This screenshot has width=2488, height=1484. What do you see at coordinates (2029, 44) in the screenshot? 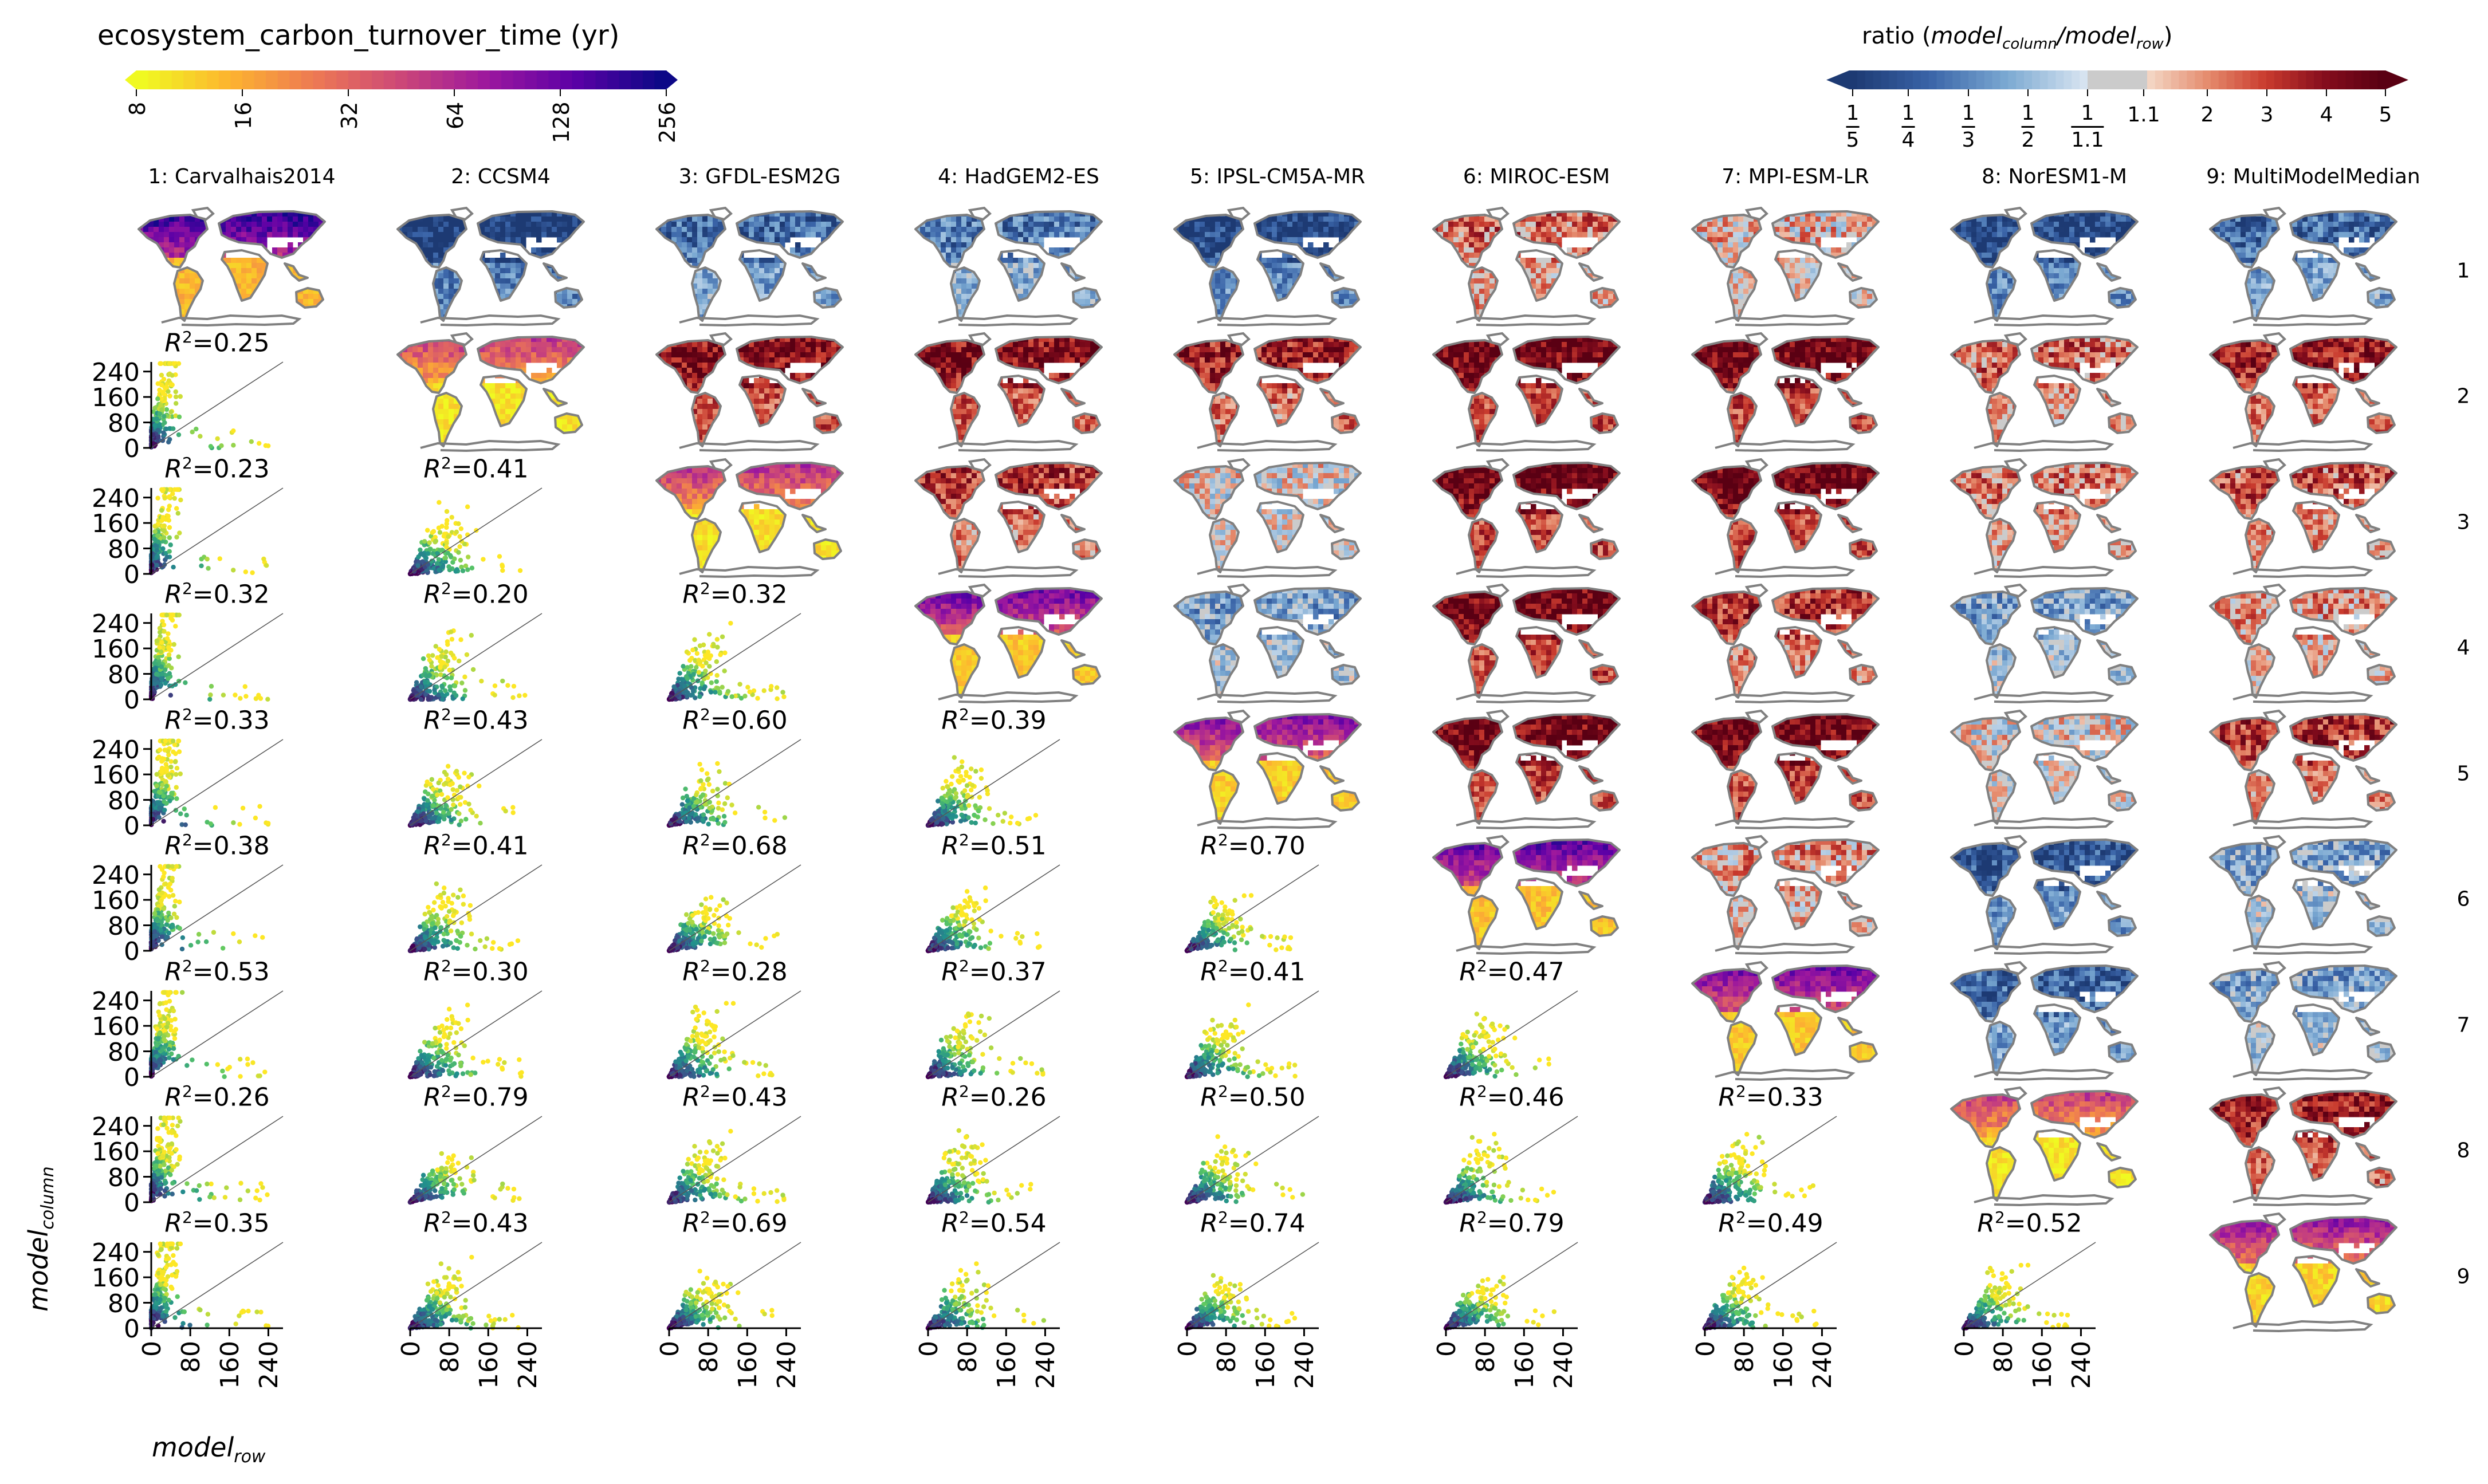
I see `cb-right-title-sub1: column` at bounding box center [2029, 44].